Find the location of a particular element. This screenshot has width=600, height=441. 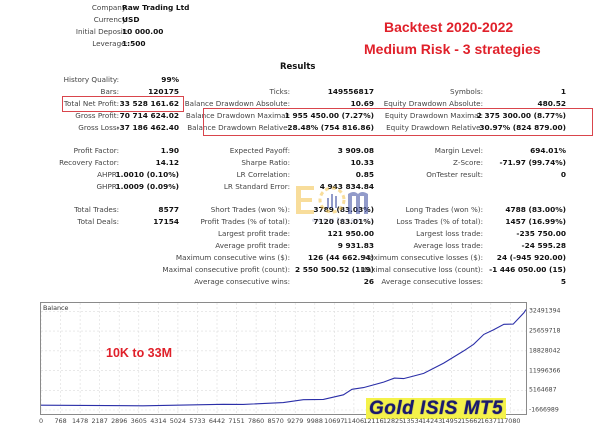

overlay-title-risk: Medium Risk - 3 strategies is located at coordinates (452, 49).